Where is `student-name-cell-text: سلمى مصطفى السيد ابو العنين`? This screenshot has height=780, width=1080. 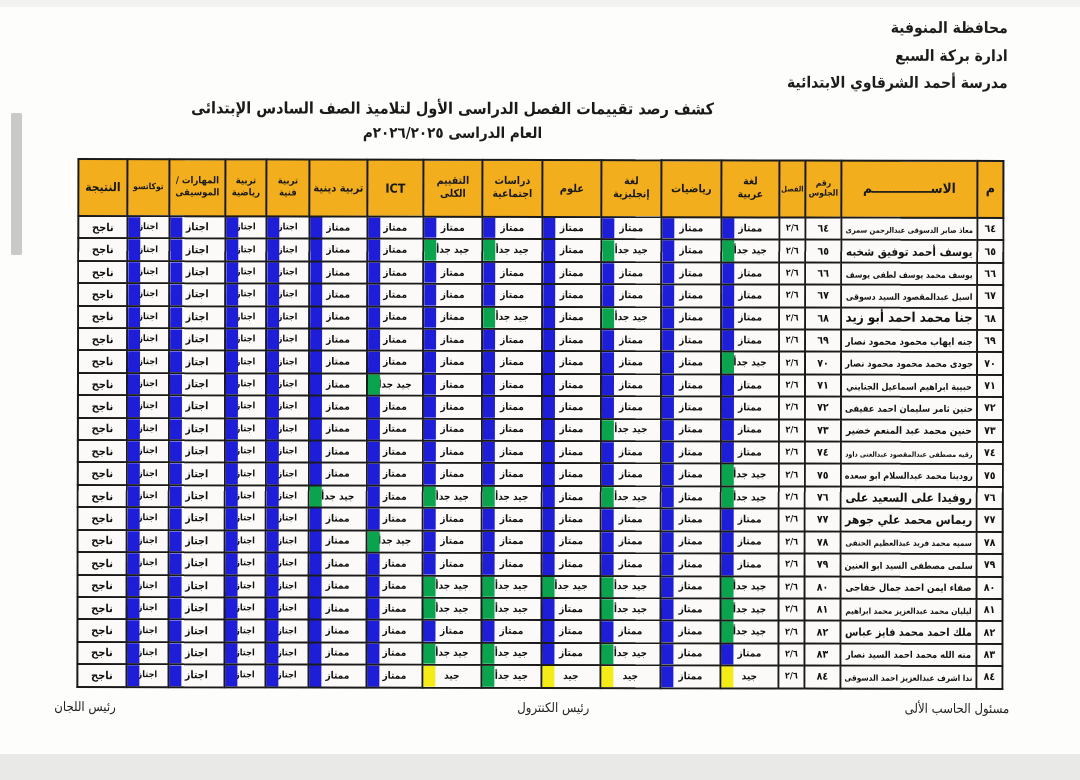 student-name-cell-text: سلمى مصطفى السيد ابو العنين is located at coordinates (908, 566).